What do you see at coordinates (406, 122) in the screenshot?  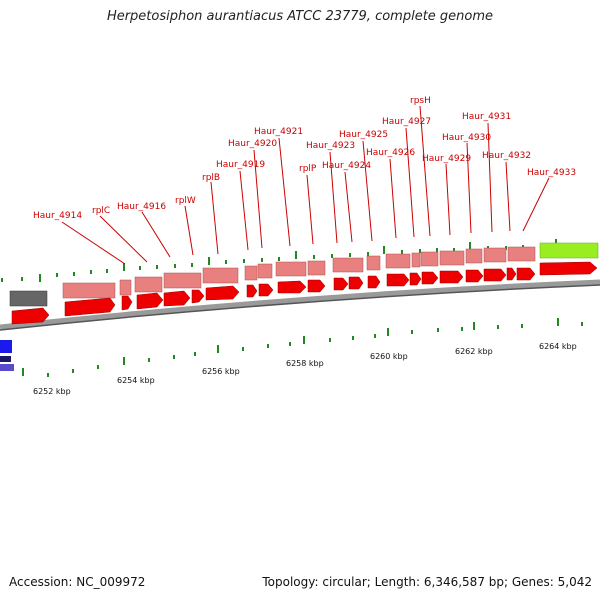 I see `gene-label: Haur_4927` at bounding box center [406, 122].